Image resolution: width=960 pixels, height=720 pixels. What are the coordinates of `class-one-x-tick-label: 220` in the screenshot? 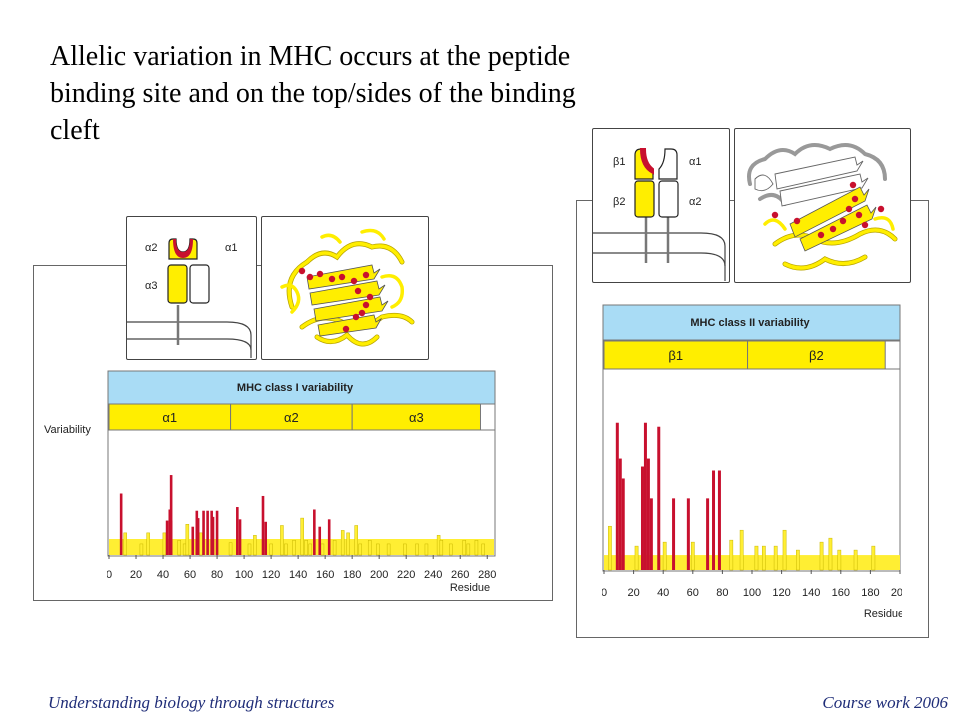 It's located at (406, 575).